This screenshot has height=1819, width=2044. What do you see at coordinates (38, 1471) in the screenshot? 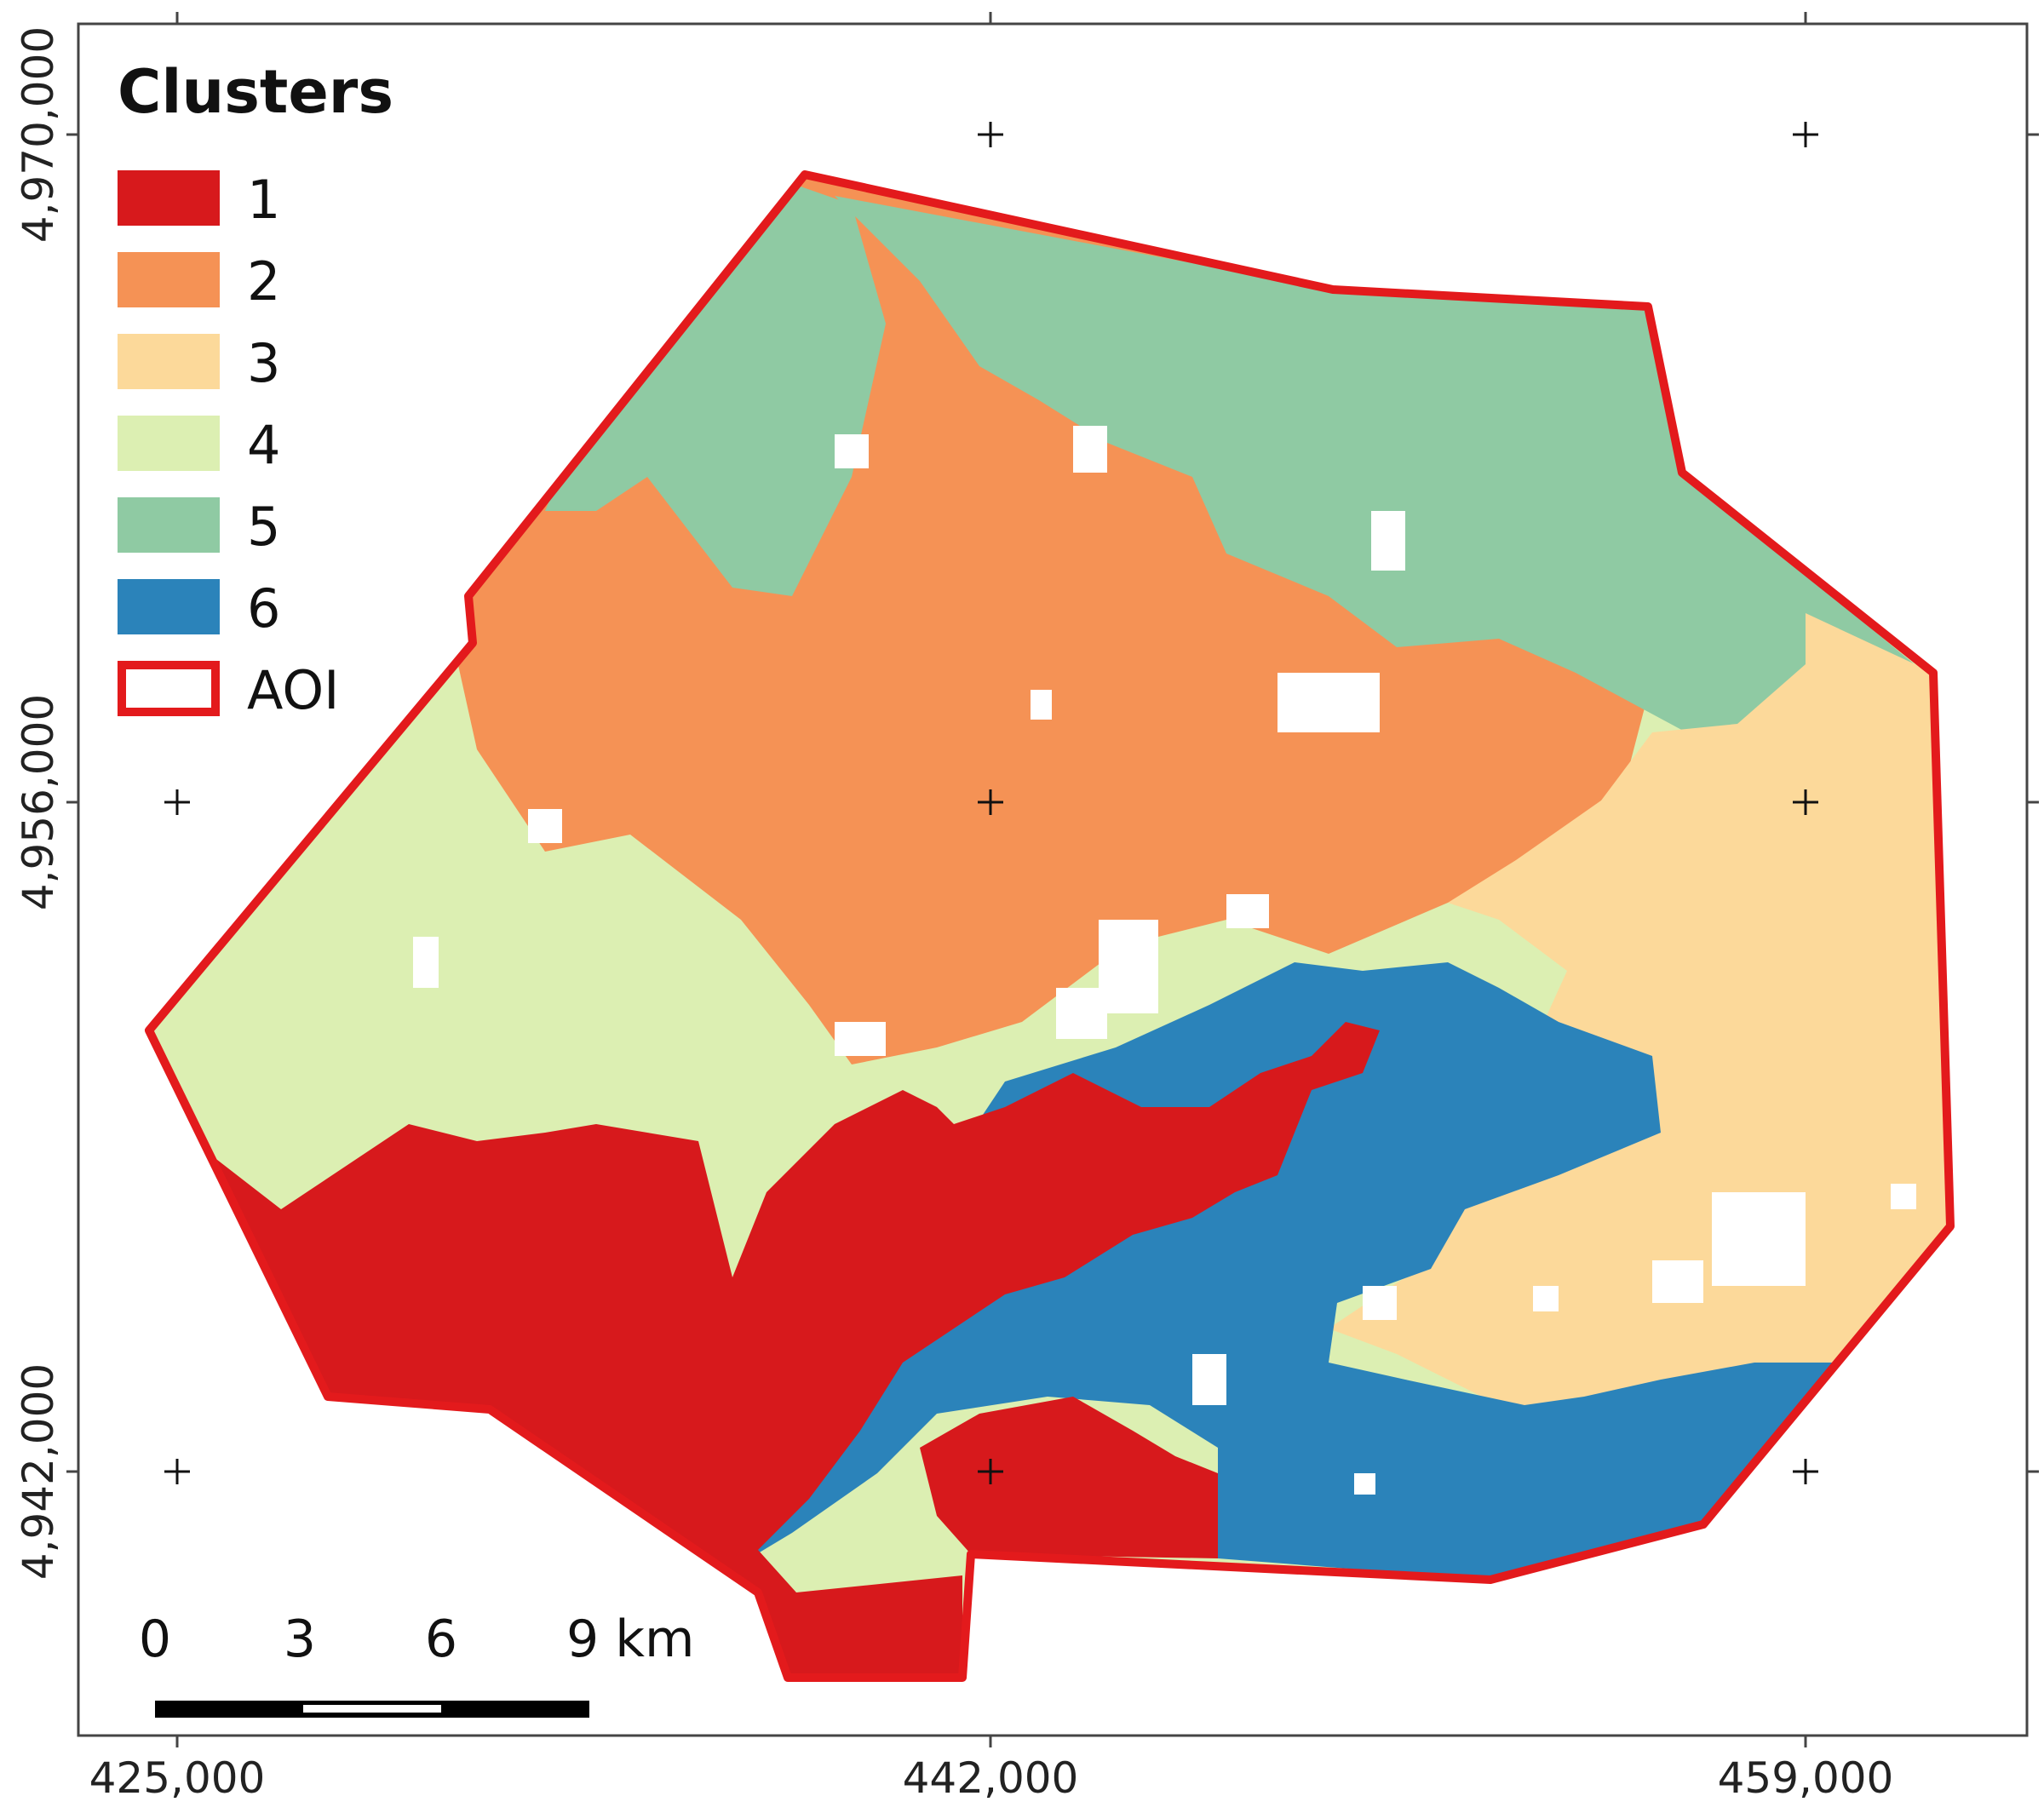
I see `y-axis-label-4942000: 4,942,000` at bounding box center [38, 1471].